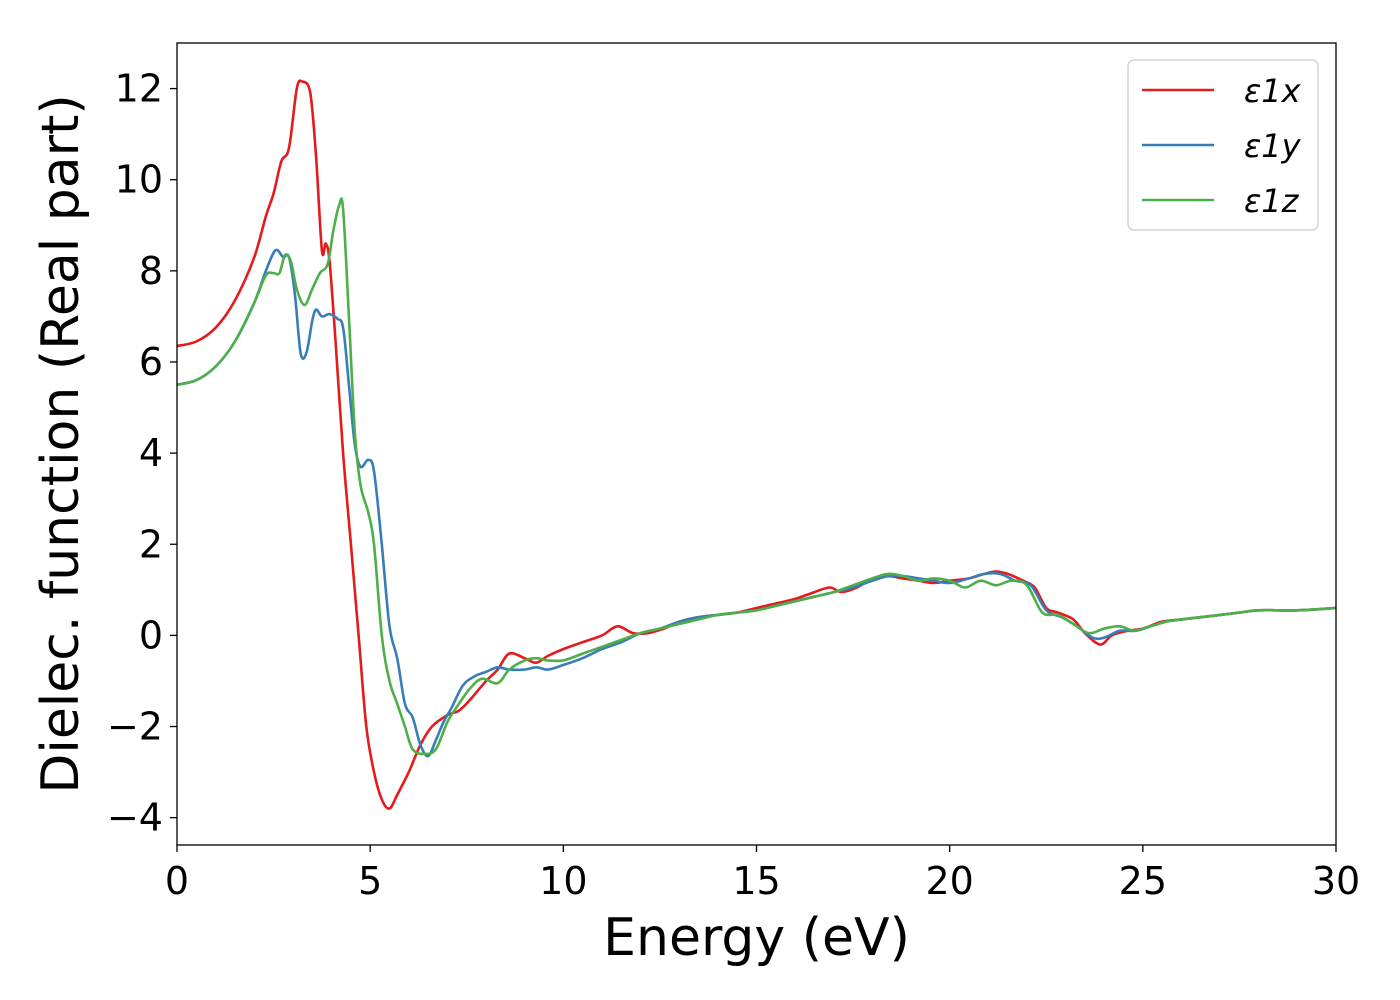  What do you see at coordinates (370, 881) in the screenshot?
I see `x-tick-label: 5` at bounding box center [370, 881].